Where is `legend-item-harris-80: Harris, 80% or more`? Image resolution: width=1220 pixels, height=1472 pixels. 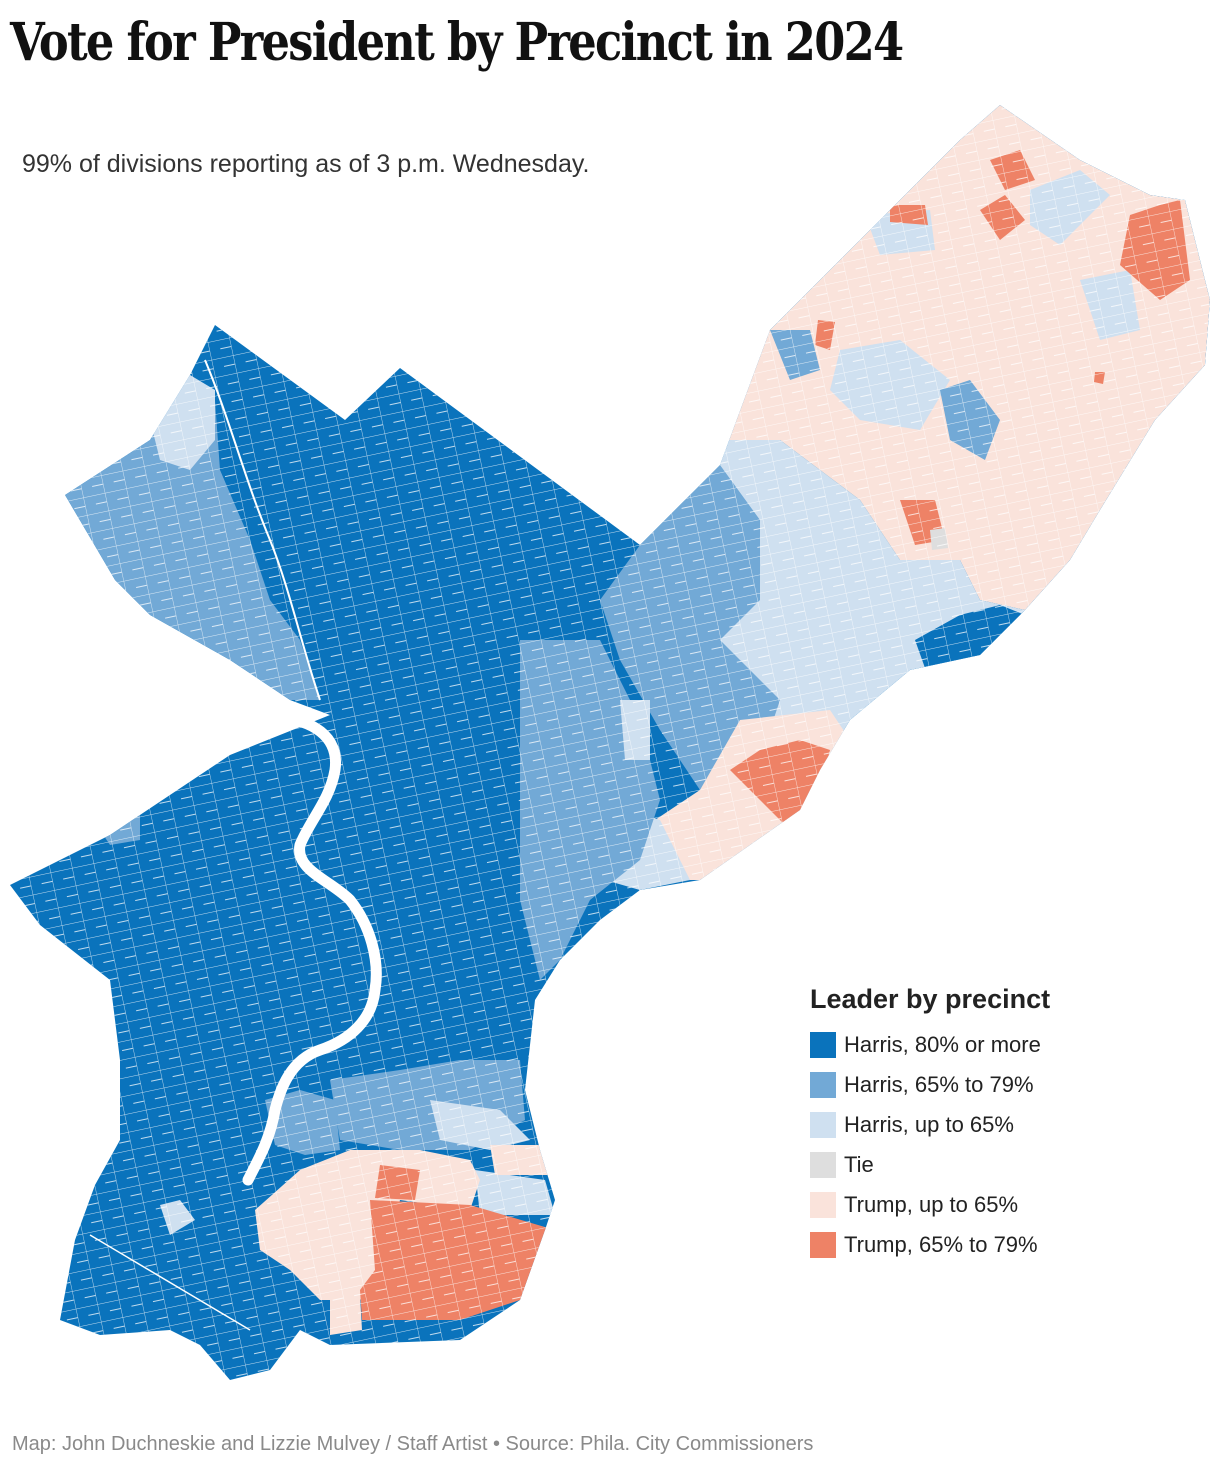
legend-item-harris-80: Harris, 80% or more is located at coordinates (1000, 1045).